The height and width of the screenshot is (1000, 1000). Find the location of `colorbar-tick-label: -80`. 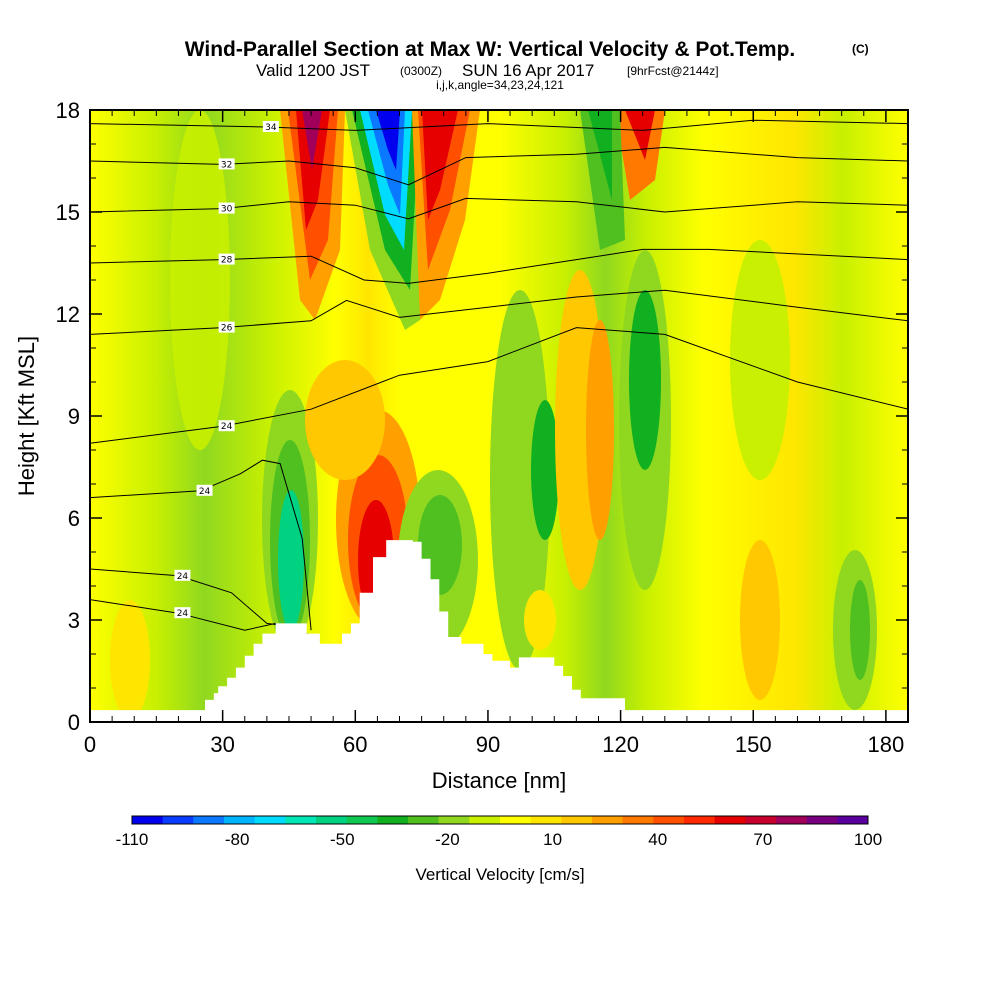

colorbar-tick-label: -80 is located at coordinates (237, 839).